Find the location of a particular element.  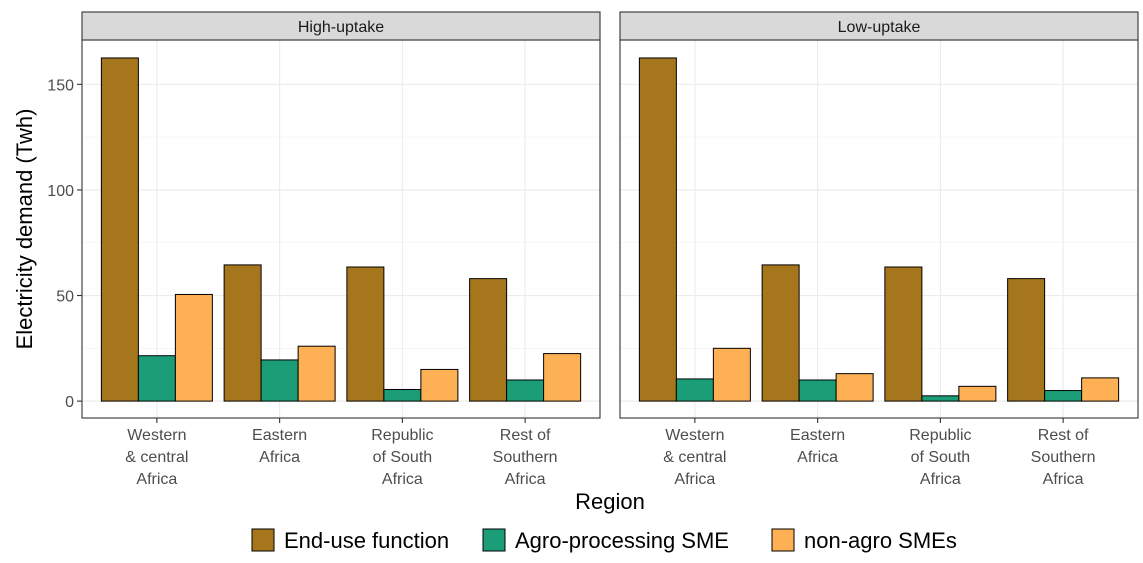

facet-title: Low-uptake is located at coordinates (879, 27).